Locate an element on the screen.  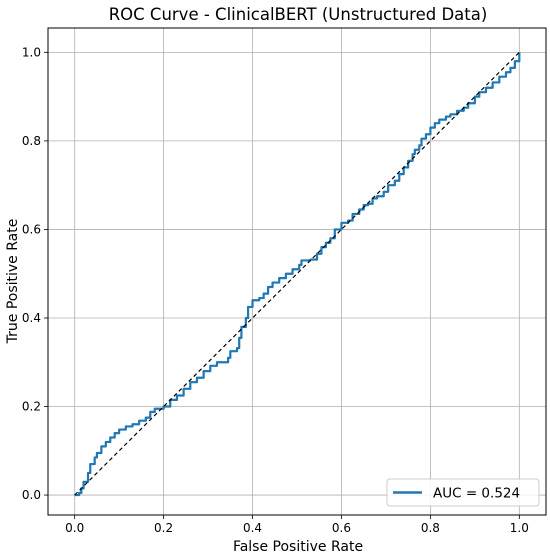
y-tick-label: 0.2 is located at coordinates (31, 407).